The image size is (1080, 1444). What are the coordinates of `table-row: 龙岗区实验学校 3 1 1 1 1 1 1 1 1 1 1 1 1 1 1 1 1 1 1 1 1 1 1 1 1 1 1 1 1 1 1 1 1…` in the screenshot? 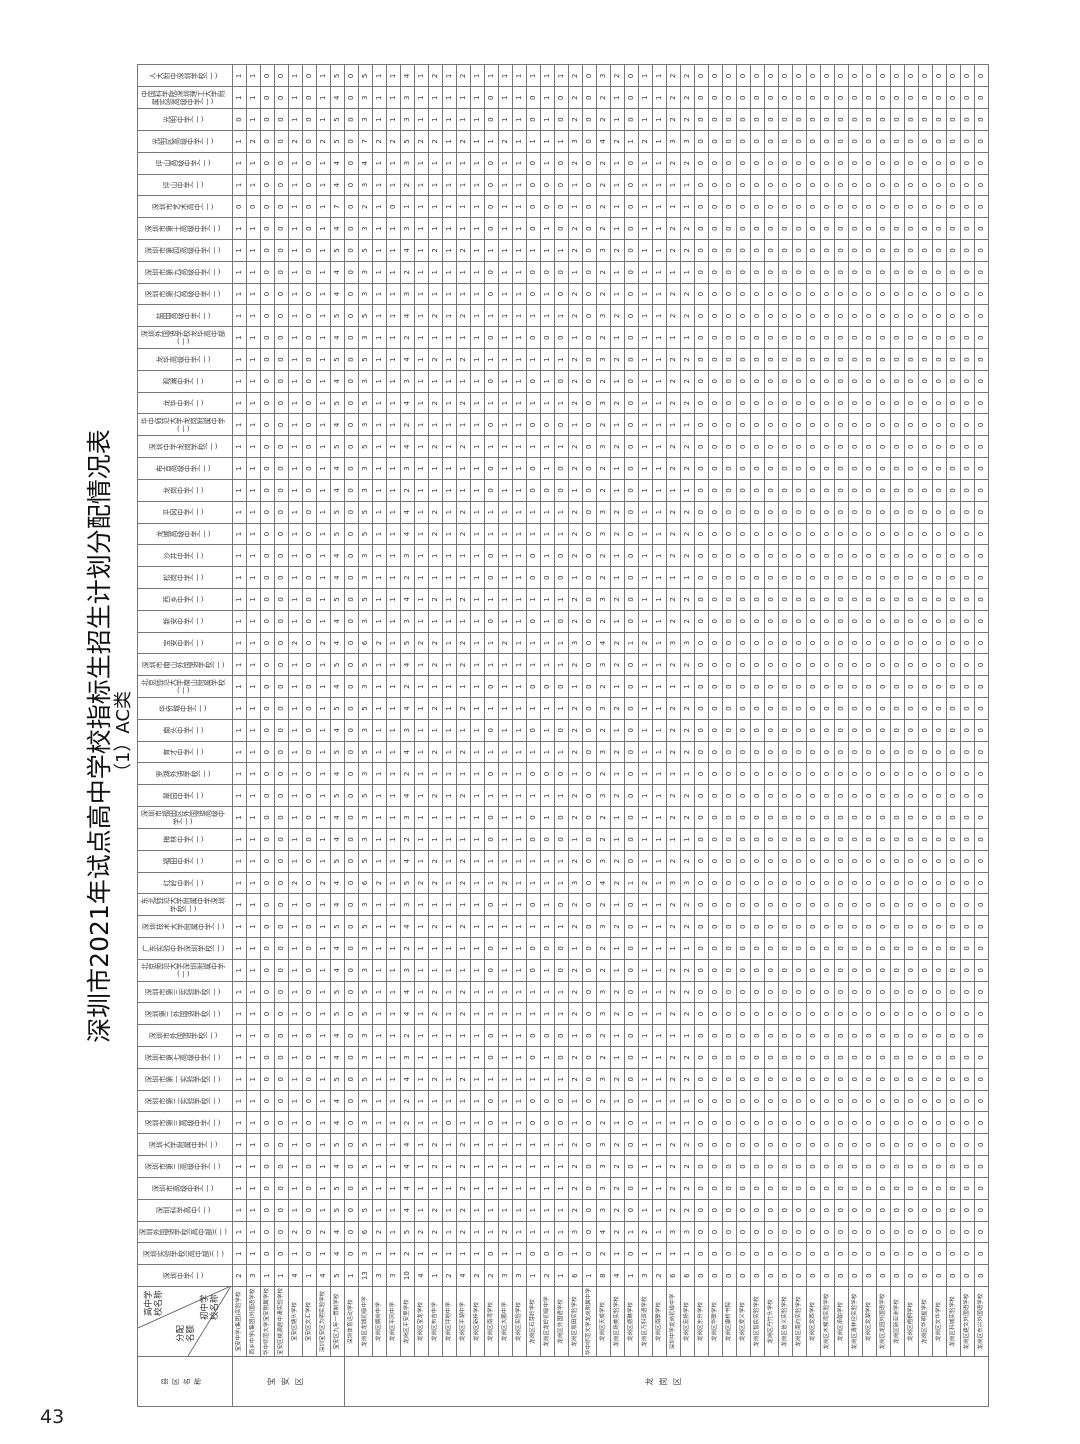 It's located at (519, 736).